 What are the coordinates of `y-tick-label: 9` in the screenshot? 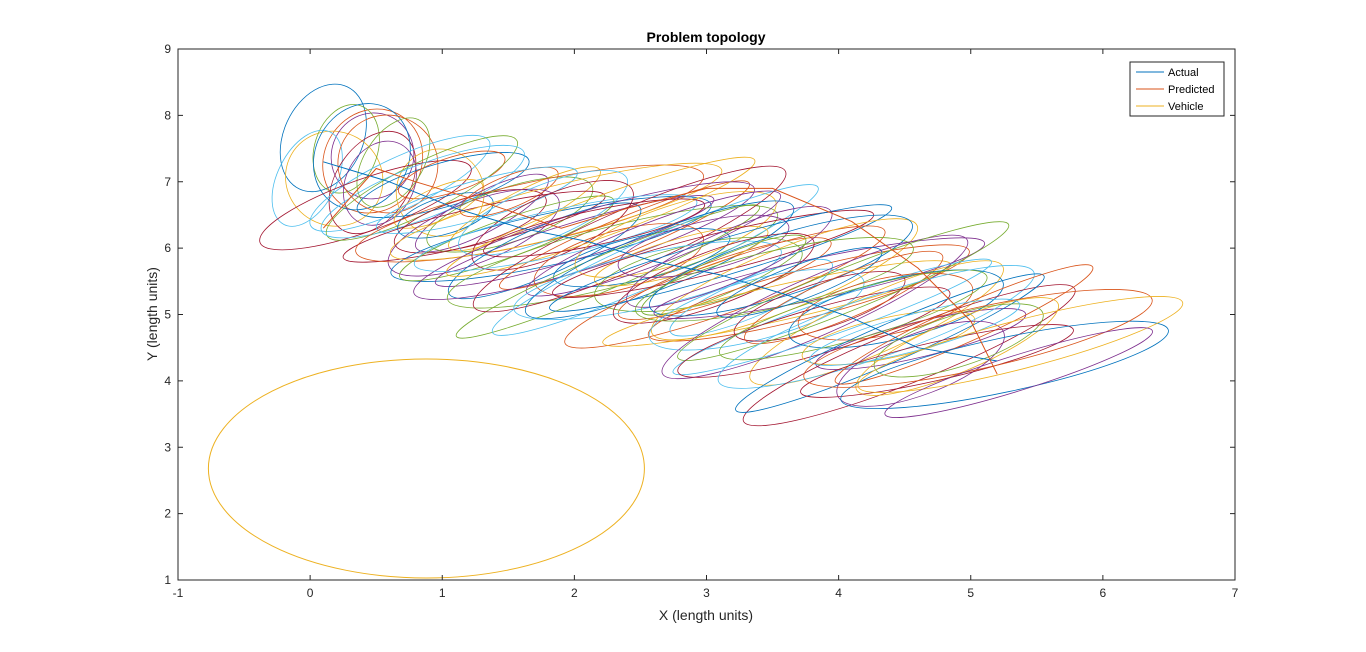 It's located at (167, 49).